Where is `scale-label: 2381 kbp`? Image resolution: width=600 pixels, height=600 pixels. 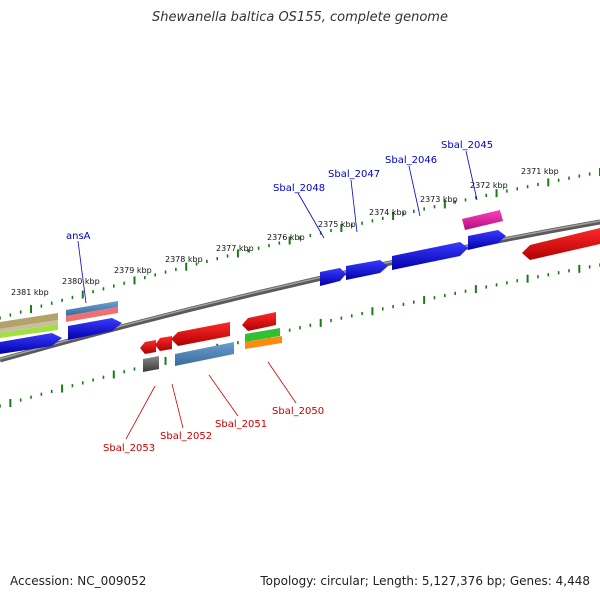 scale-label: 2381 kbp is located at coordinates (30, 292).